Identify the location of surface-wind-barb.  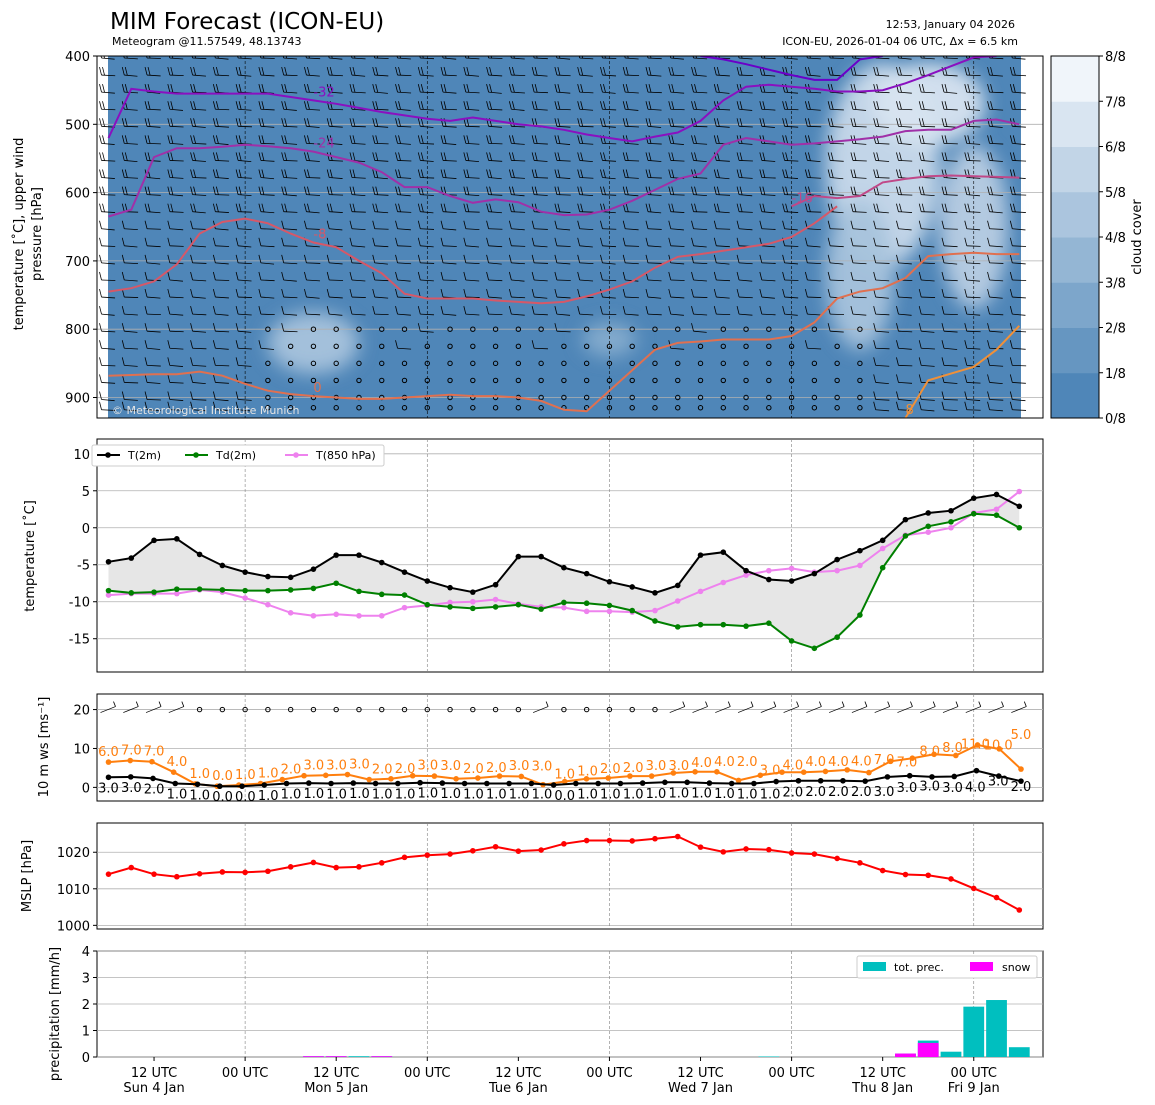
(540, 707).